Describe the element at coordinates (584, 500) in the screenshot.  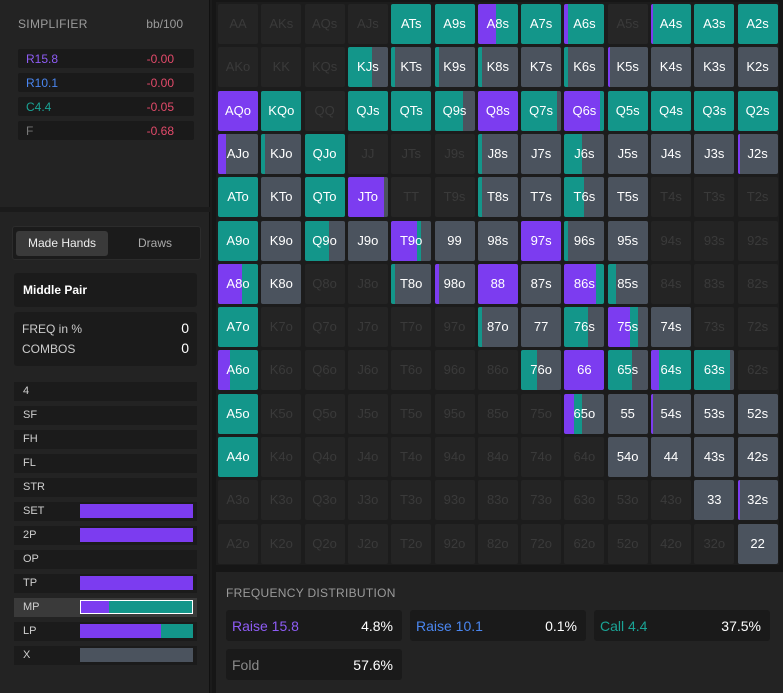
I see `hand-cell: 63o` at that location.